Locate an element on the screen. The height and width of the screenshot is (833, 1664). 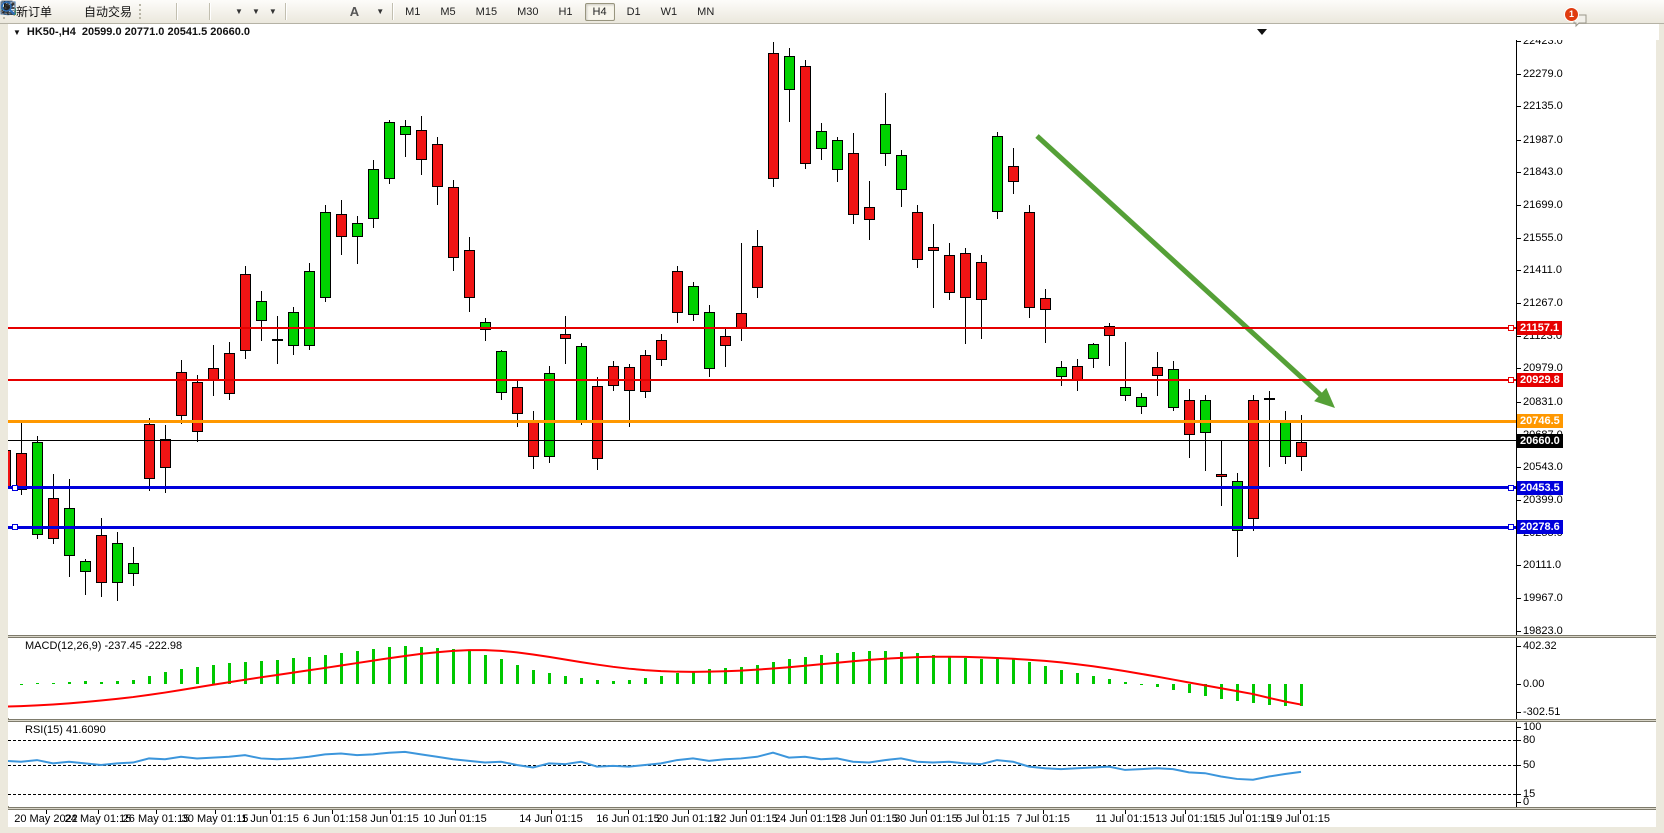
timeframe-m30: M30 is located at coordinates (528, 11).